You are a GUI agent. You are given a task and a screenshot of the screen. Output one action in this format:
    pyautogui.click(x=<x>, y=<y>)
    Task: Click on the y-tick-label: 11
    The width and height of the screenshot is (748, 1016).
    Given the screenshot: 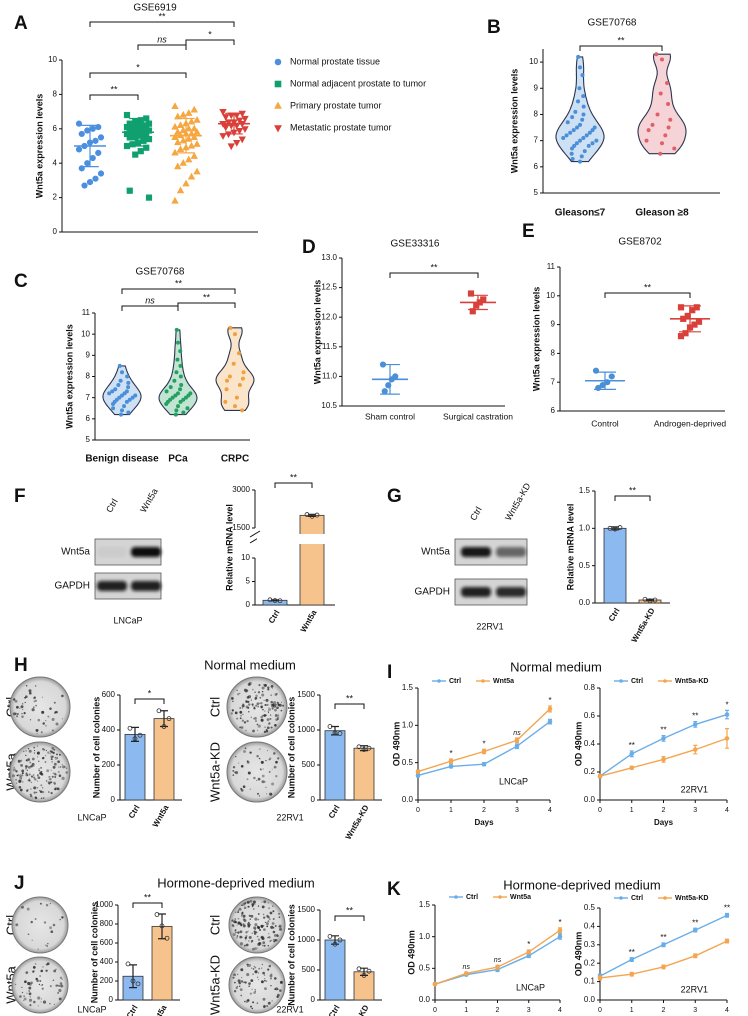 What is the action you would take?
    pyautogui.click(x=551, y=266)
    